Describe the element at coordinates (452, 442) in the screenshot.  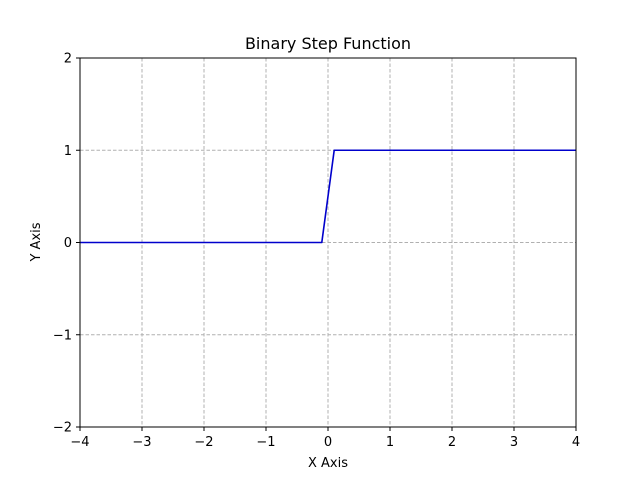
I see `x-tick-label-6: 2` at that location.